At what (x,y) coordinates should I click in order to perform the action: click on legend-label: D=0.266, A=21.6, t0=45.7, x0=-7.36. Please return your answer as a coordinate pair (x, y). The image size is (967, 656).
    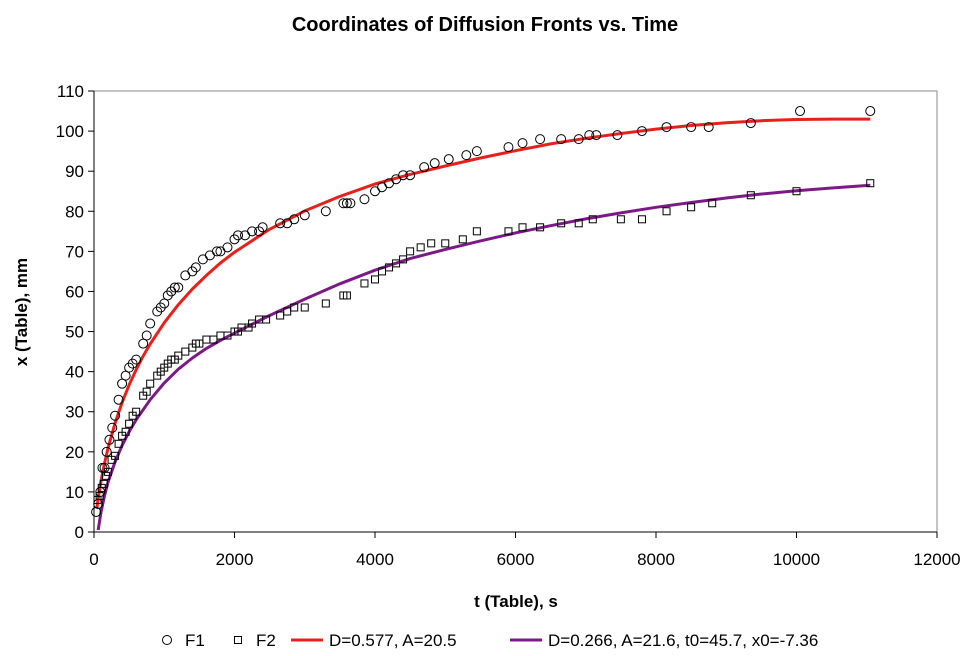
    Looking at the image, I should click on (683, 640).